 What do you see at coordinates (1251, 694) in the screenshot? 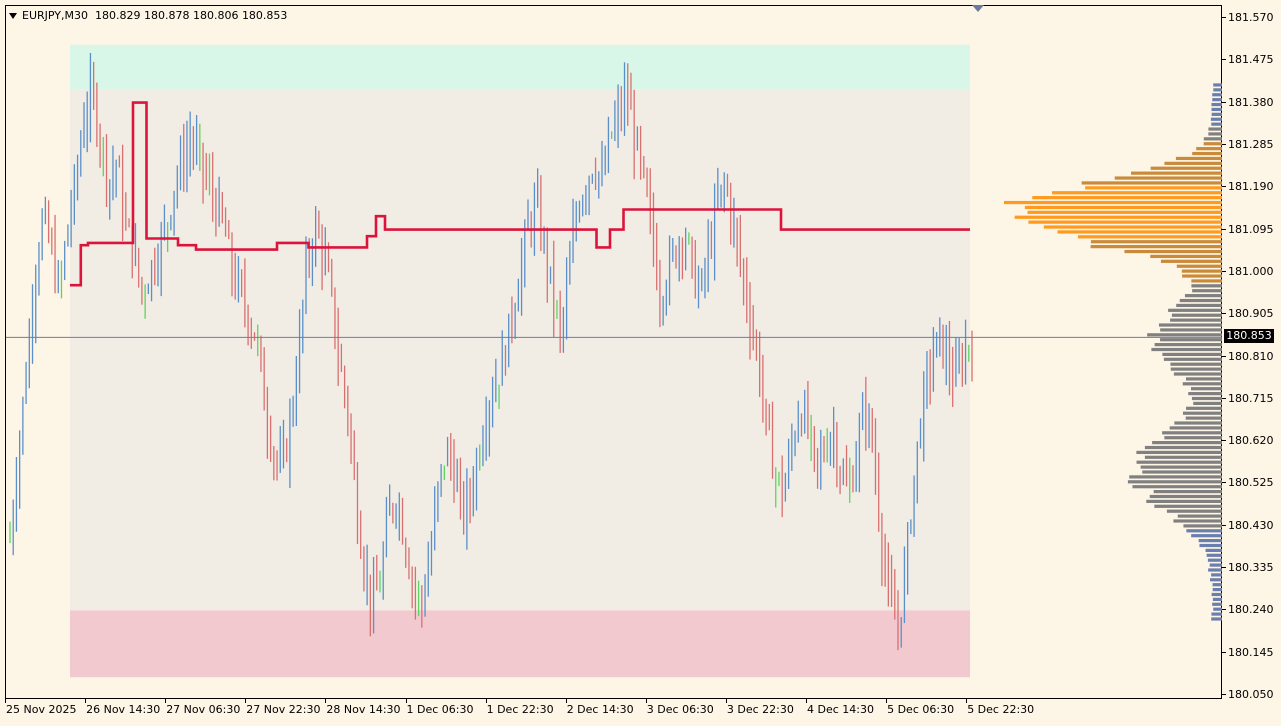
I see `price-tick-label: 180.050` at bounding box center [1251, 694].